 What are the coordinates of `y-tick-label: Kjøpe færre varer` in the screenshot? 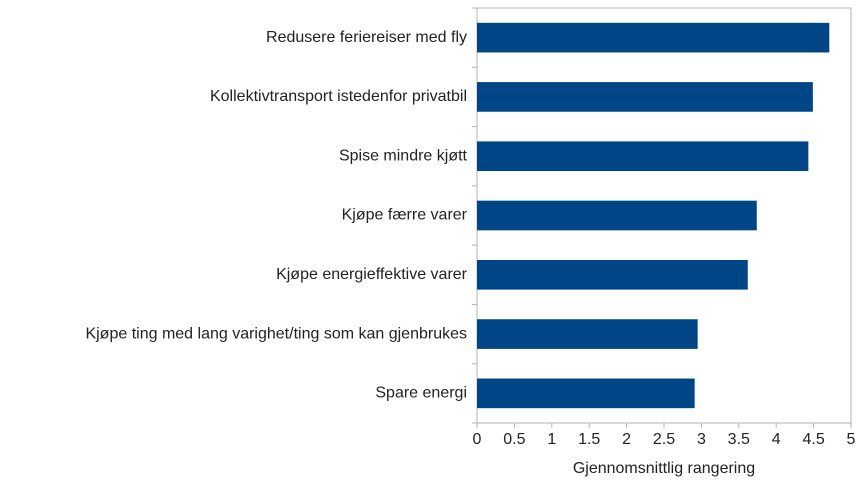 It's located at (405, 215).